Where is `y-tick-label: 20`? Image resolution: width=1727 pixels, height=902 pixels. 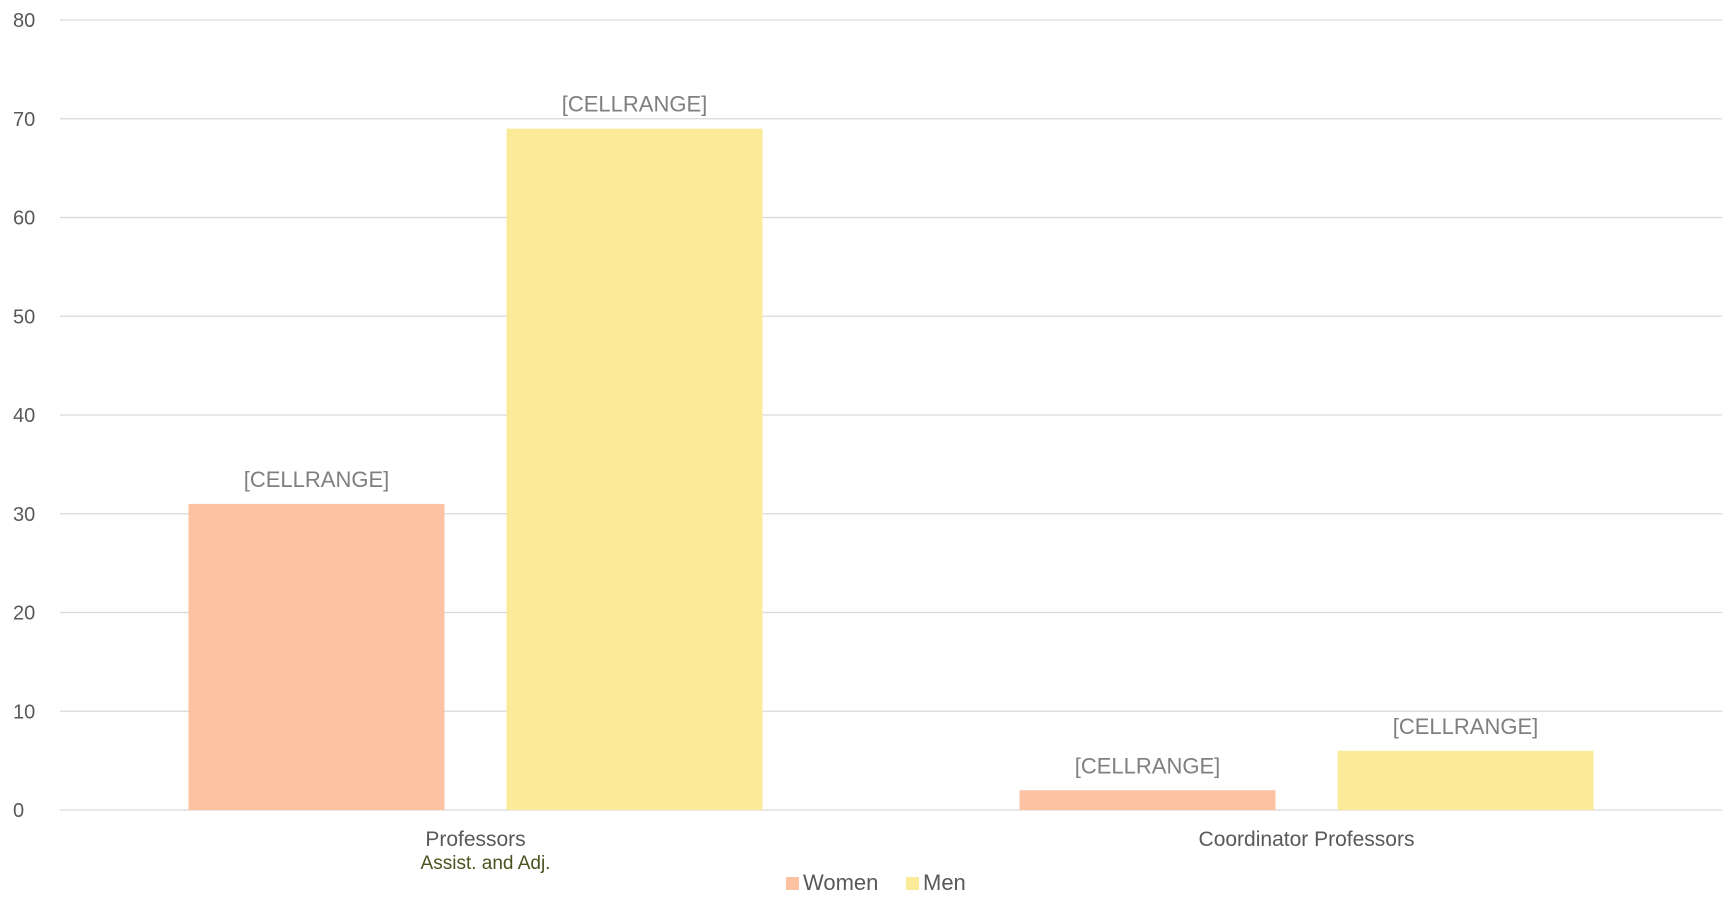
y-tick-label: 20 is located at coordinates (24, 614).